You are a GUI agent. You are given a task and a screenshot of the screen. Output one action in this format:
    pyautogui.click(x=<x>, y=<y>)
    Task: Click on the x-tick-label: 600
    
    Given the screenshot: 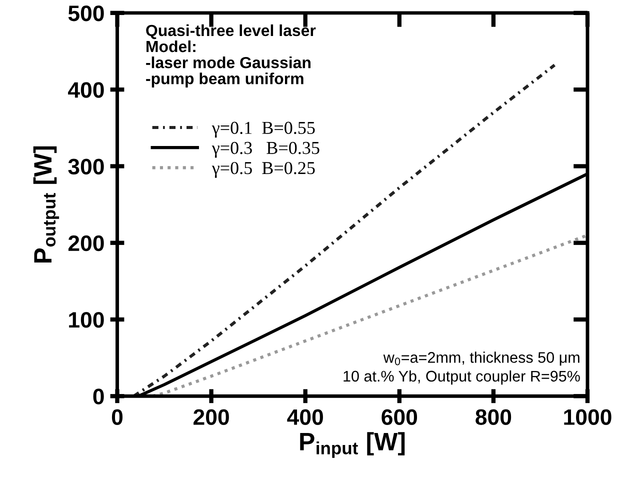 What is the action you would take?
    pyautogui.click(x=400, y=417)
    